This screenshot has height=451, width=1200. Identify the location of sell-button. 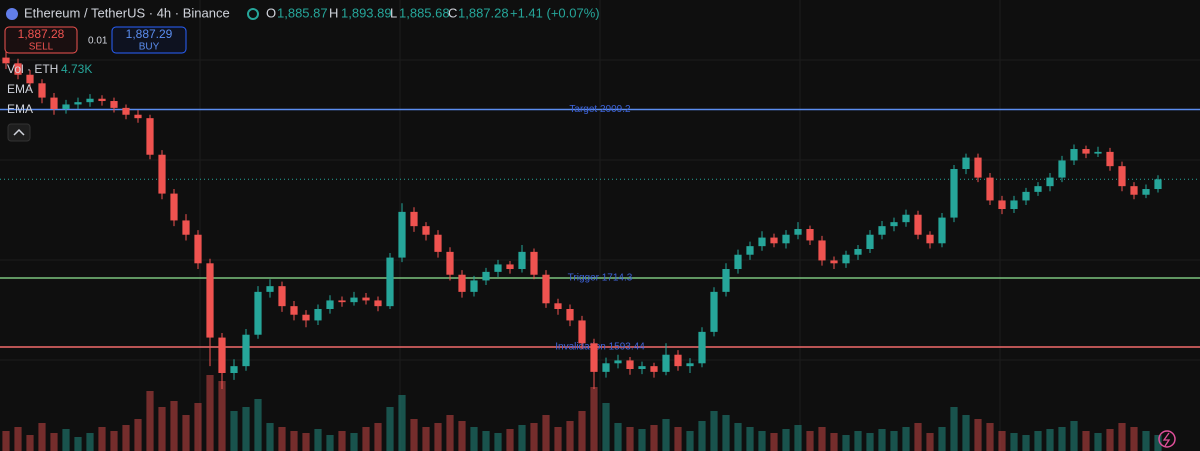
(41, 40).